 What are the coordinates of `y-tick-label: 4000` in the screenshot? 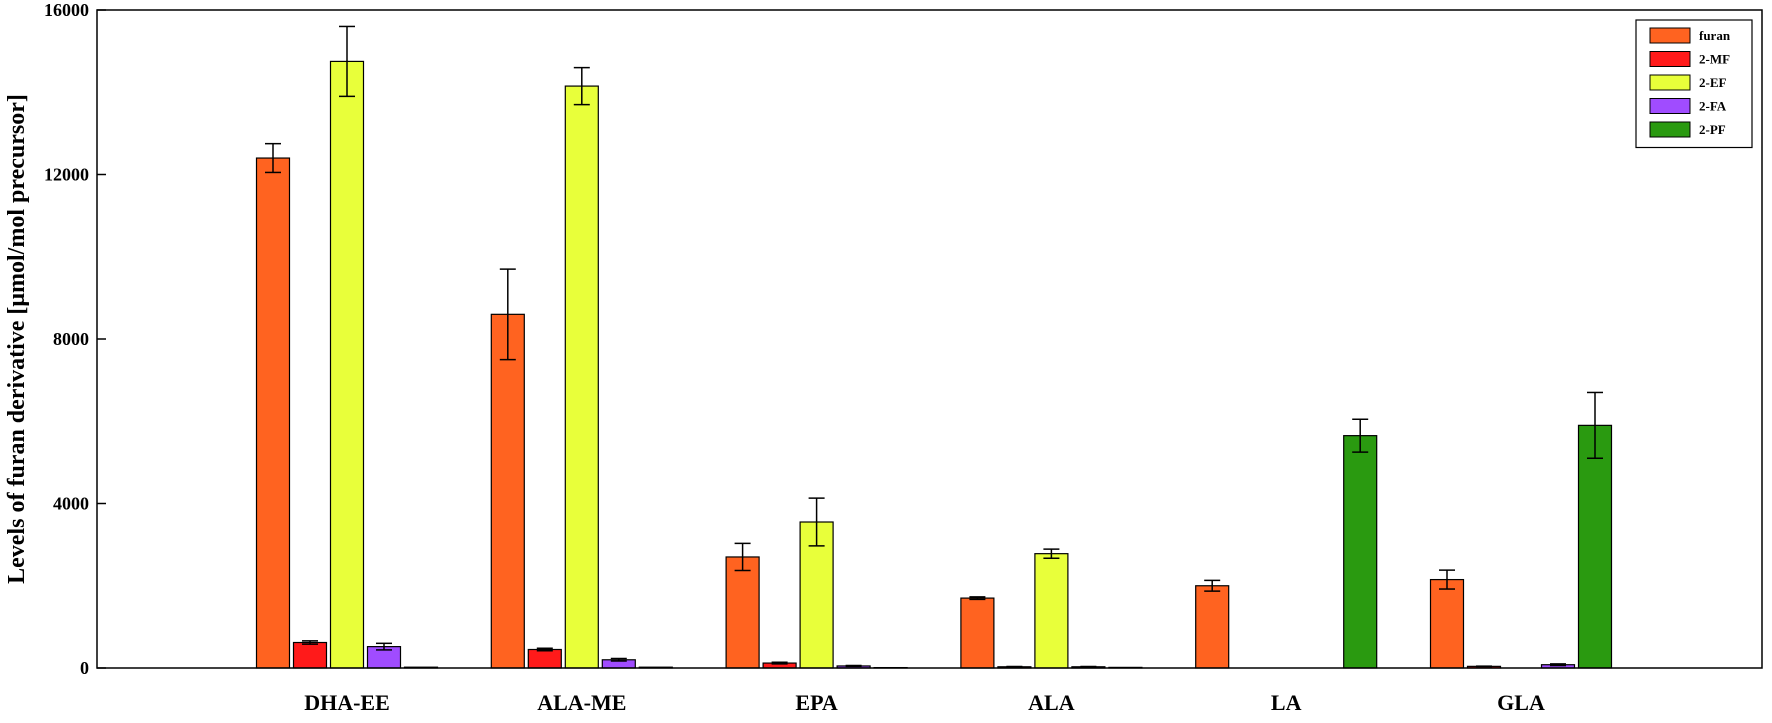 It's located at (71, 504).